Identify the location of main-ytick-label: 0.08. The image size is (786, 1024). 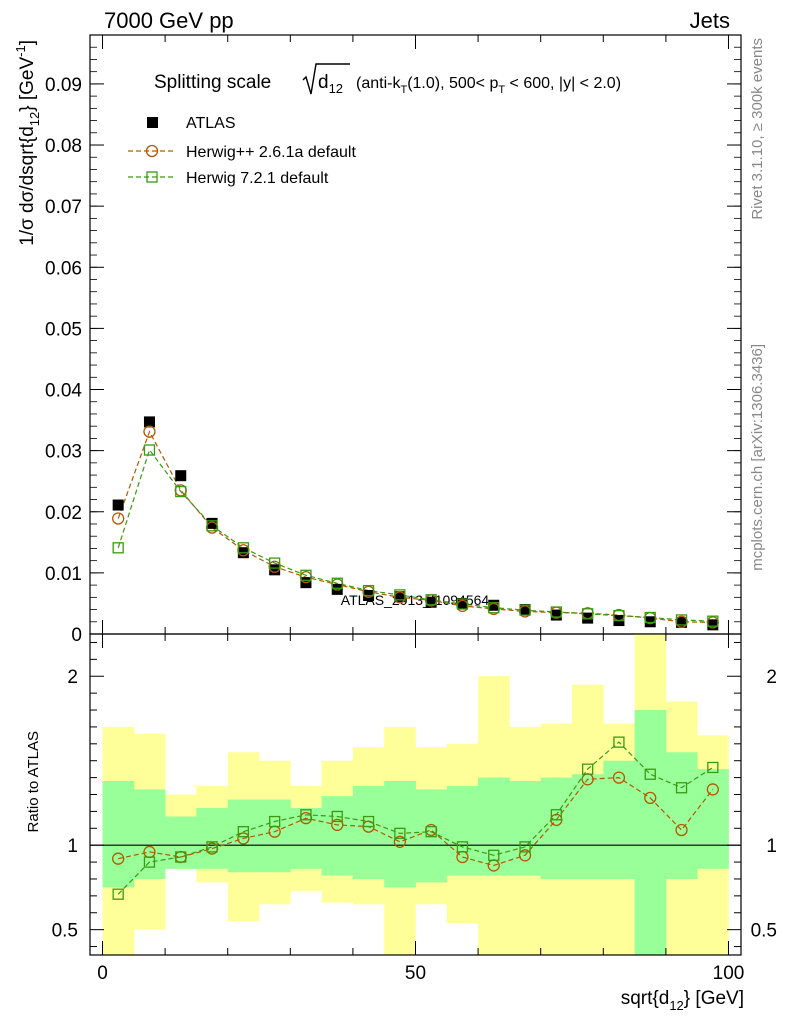
(63, 146).